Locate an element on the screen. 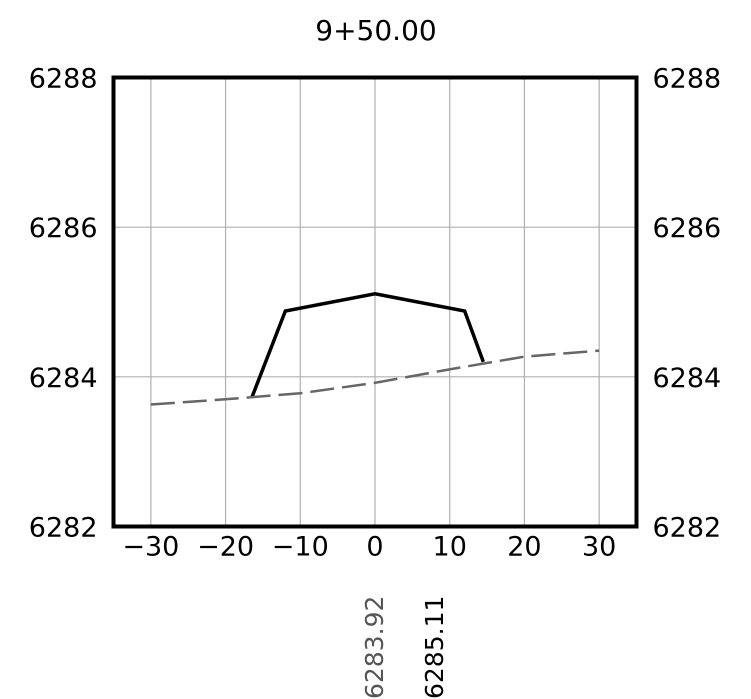 Image resolution: width=751 pixels, height=699 pixels. series-line-dashed is located at coordinates (375, 377).